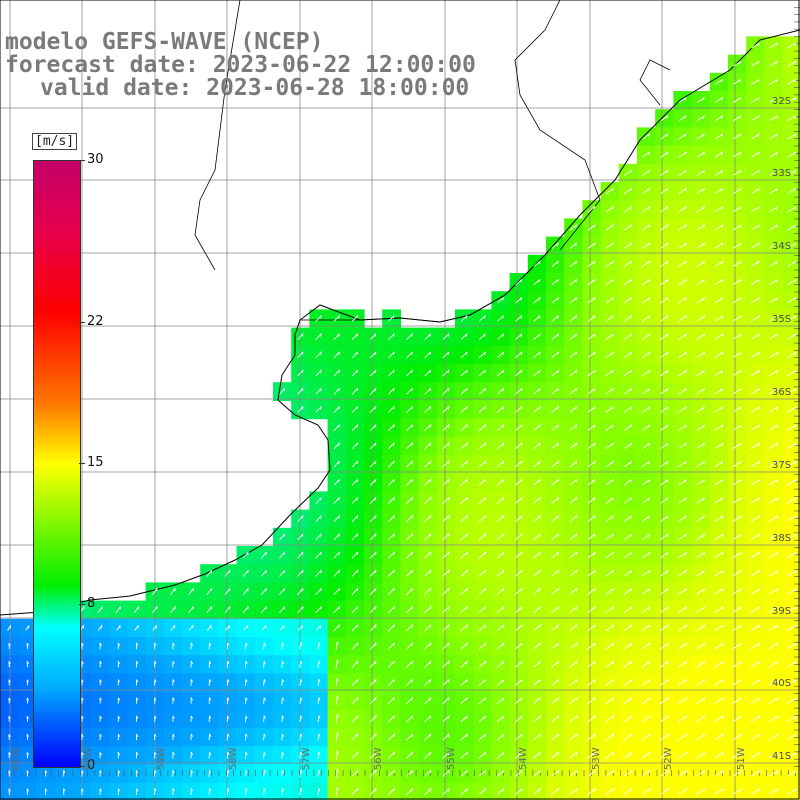 The height and width of the screenshot is (800, 800). What do you see at coordinates (782, 392) in the screenshot?
I see `latitude-label: 36S` at bounding box center [782, 392].